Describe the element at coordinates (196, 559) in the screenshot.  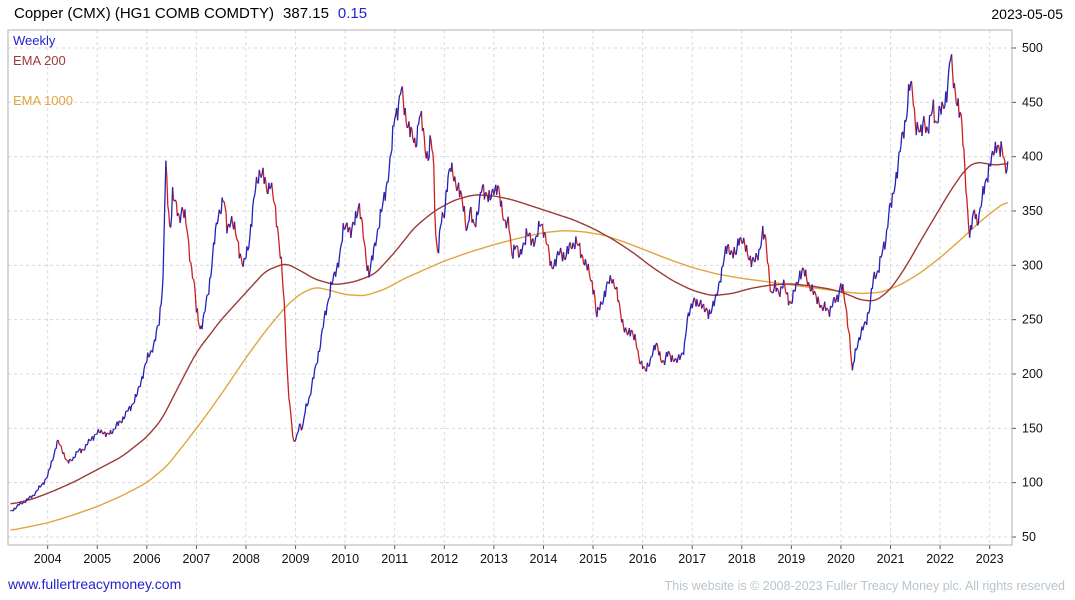
I see `svg-text: 2007` at that location.